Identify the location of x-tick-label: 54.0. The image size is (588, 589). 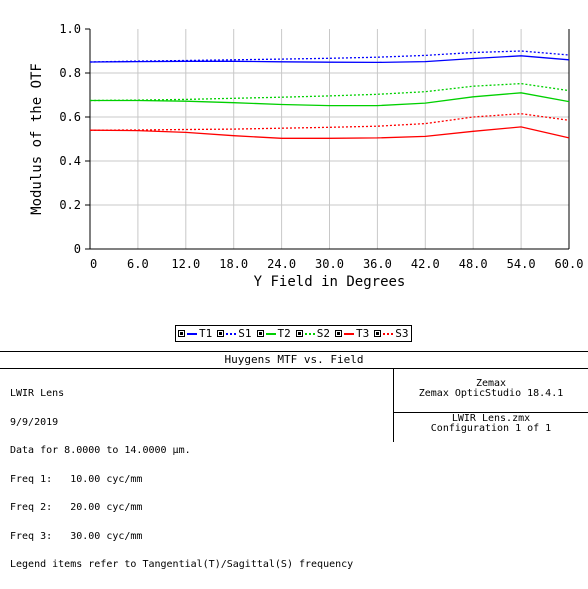
(521, 264).